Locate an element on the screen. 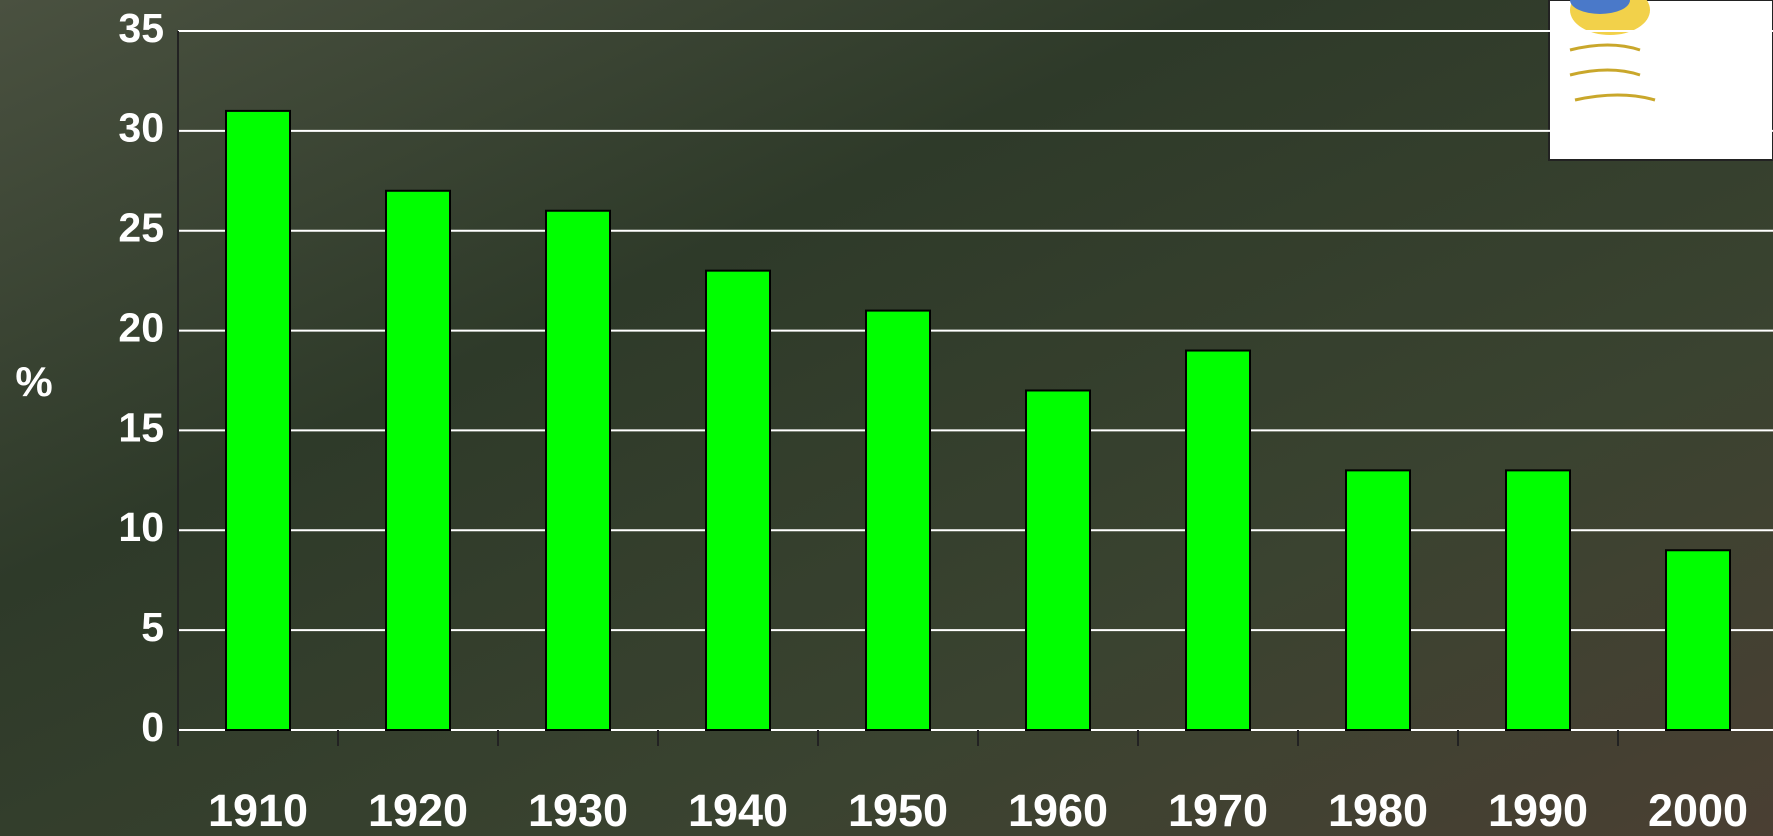 The height and width of the screenshot is (836, 1773). y-tick-label: 15 is located at coordinates (141, 427).